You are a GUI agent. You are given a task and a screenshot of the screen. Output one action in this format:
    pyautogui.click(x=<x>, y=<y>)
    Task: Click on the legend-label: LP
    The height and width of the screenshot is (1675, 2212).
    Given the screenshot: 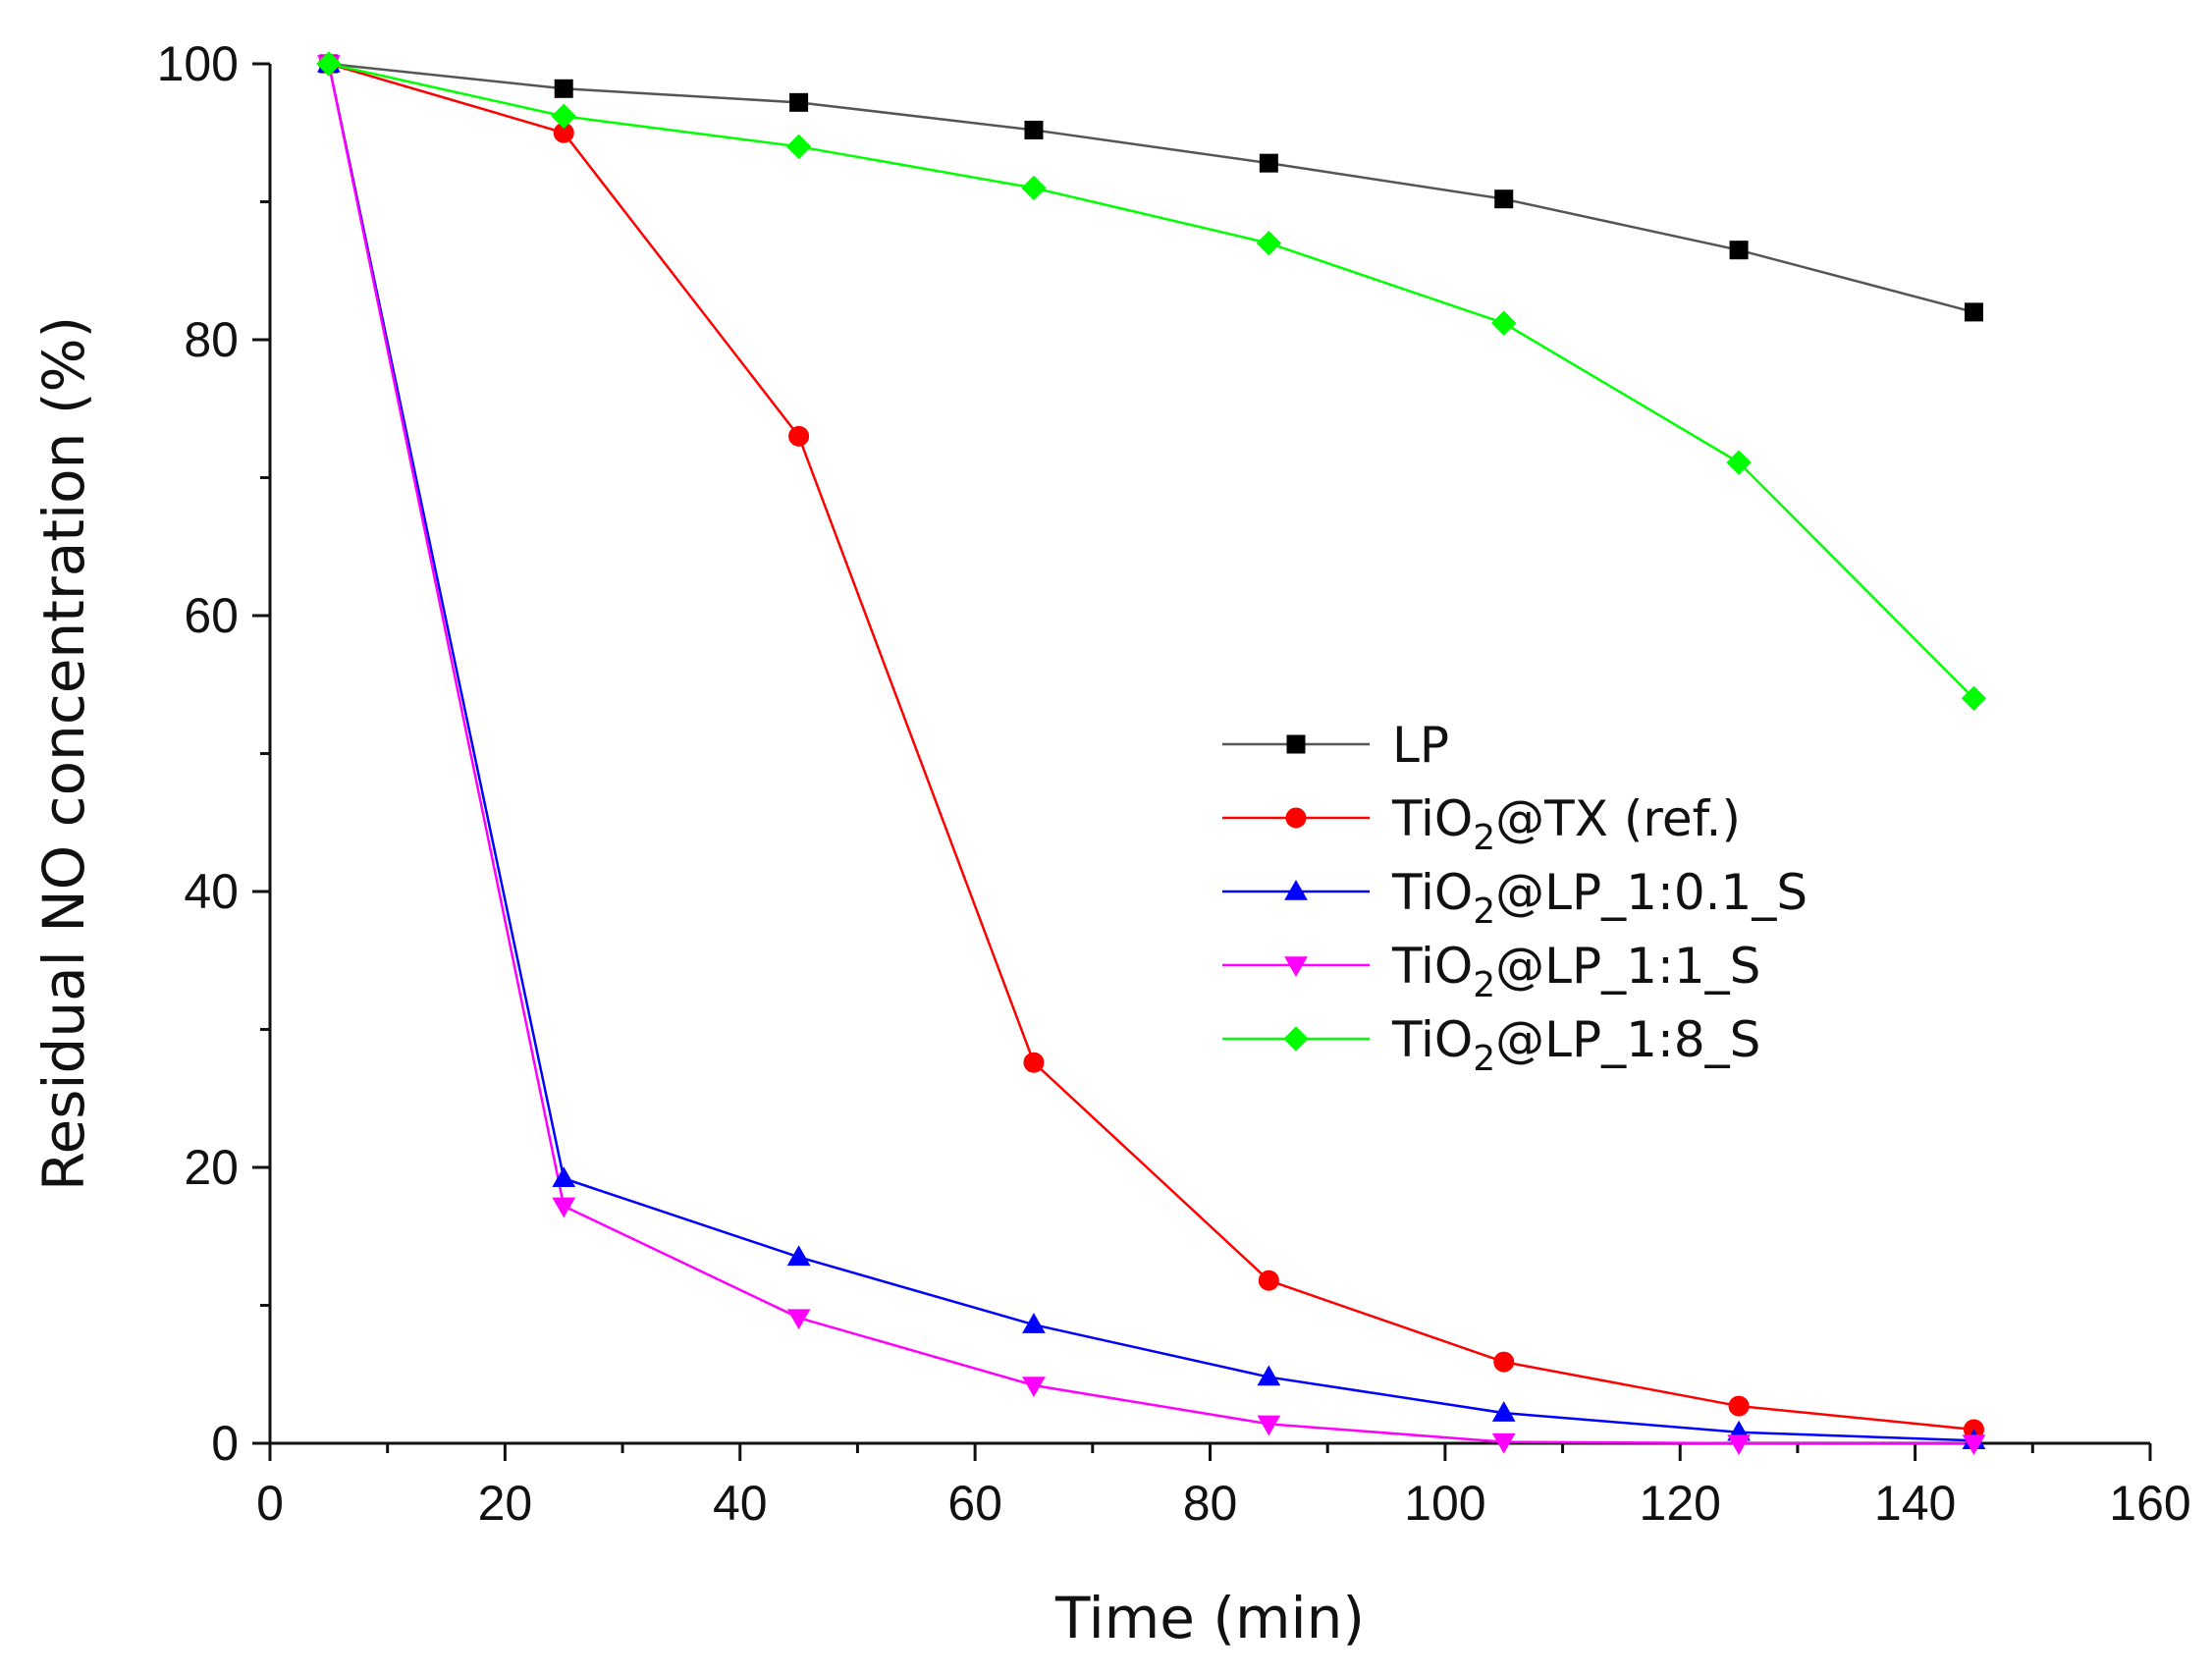 What is the action you would take?
    pyautogui.click(x=1420, y=745)
    